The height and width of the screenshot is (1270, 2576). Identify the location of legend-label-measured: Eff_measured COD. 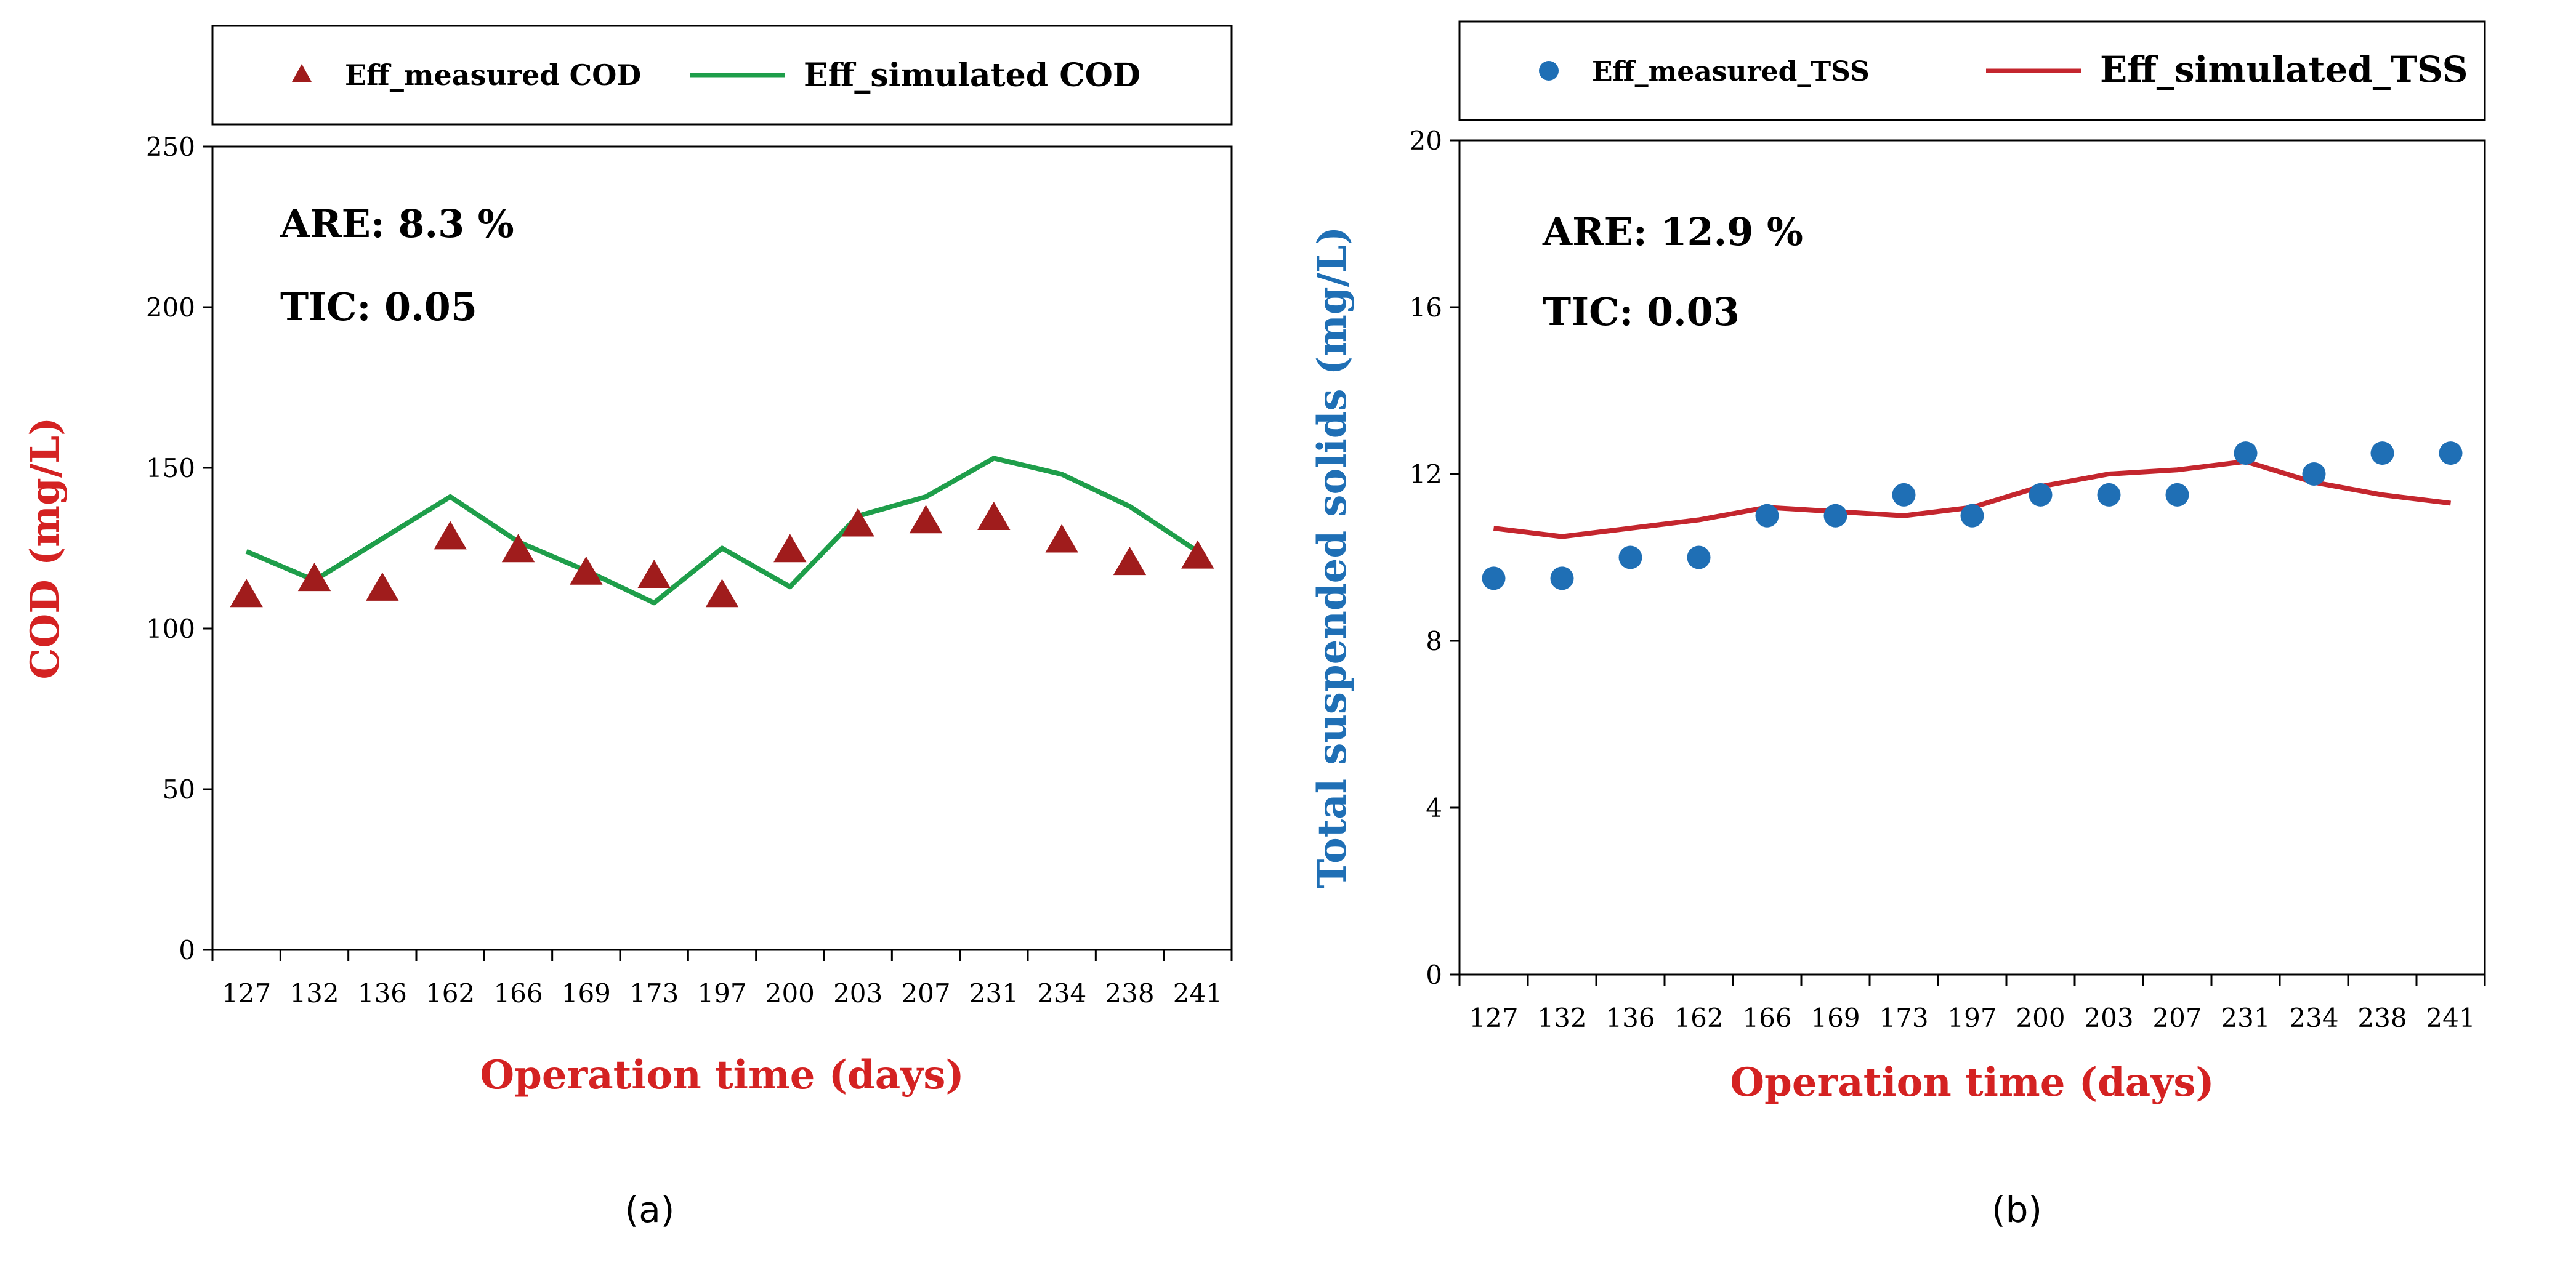
(493, 75).